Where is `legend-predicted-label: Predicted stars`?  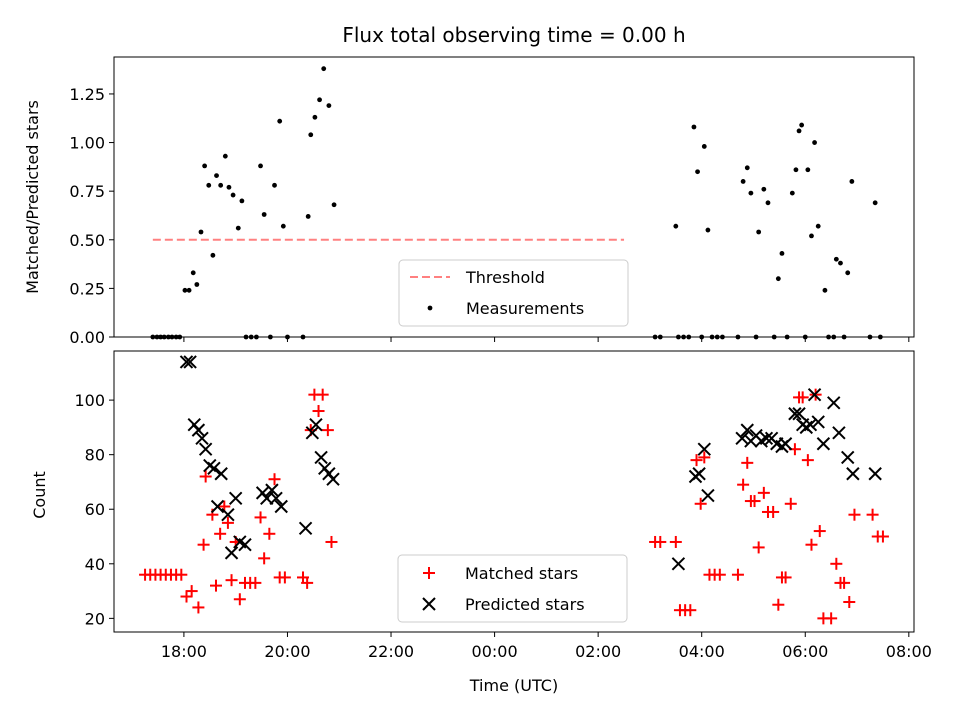
legend-predicted-label: Predicted stars is located at coordinates (525, 604).